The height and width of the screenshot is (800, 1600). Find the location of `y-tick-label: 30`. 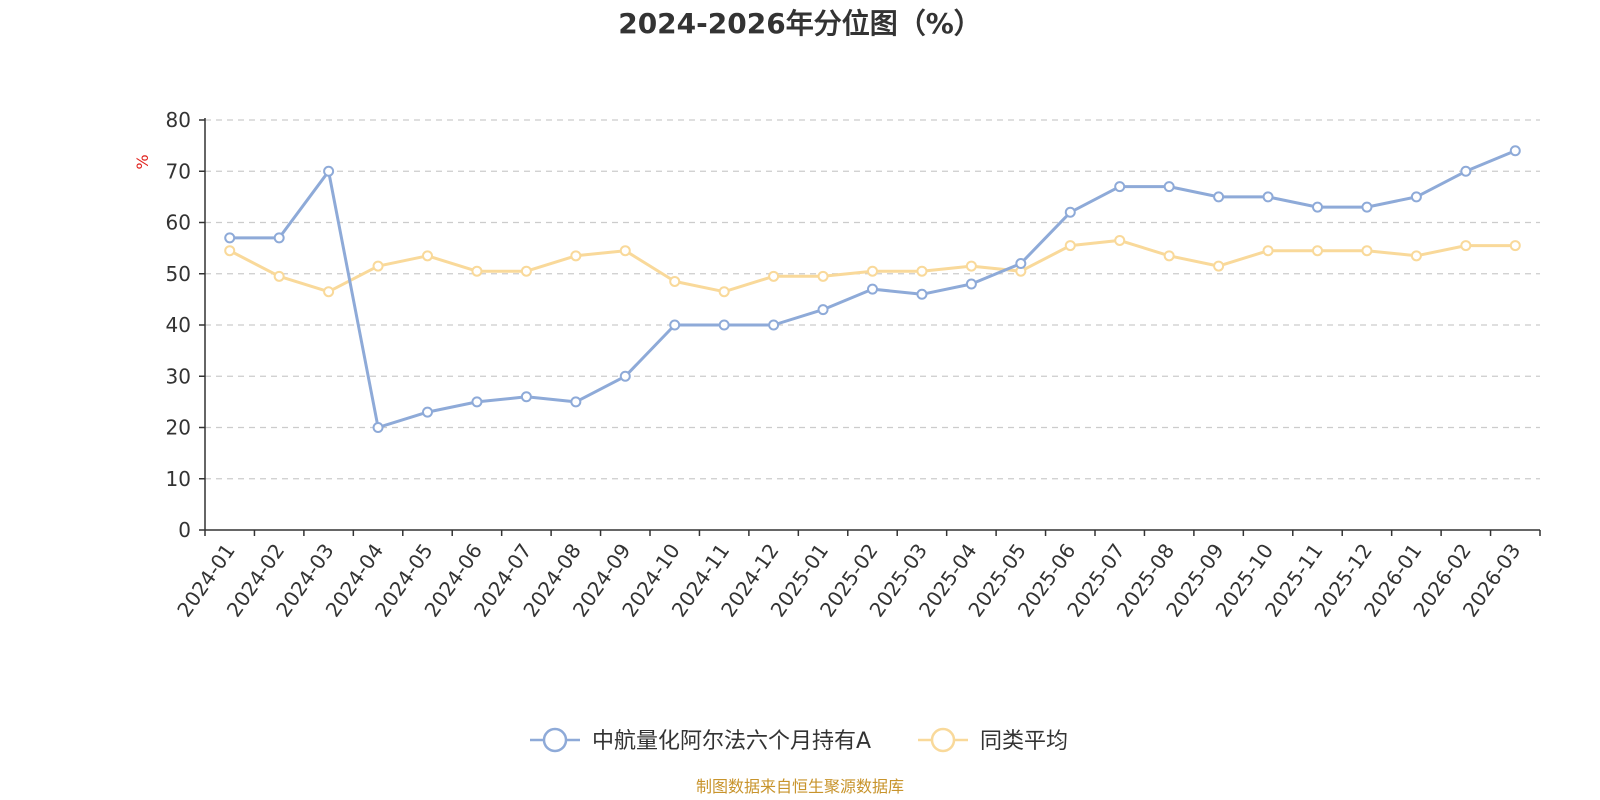

y-tick-label: 30 is located at coordinates (178, 376).